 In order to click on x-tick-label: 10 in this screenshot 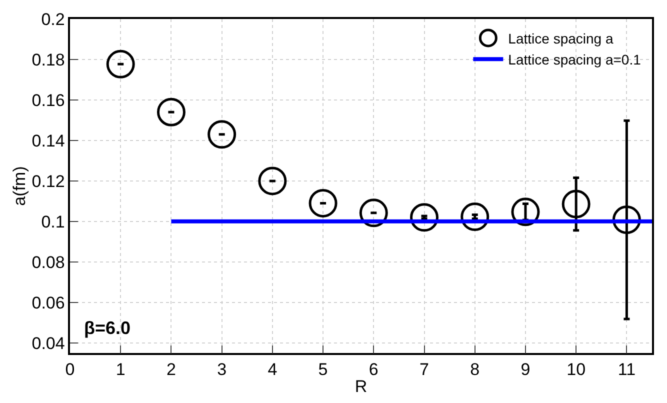, I will do `click(576, 370)`.